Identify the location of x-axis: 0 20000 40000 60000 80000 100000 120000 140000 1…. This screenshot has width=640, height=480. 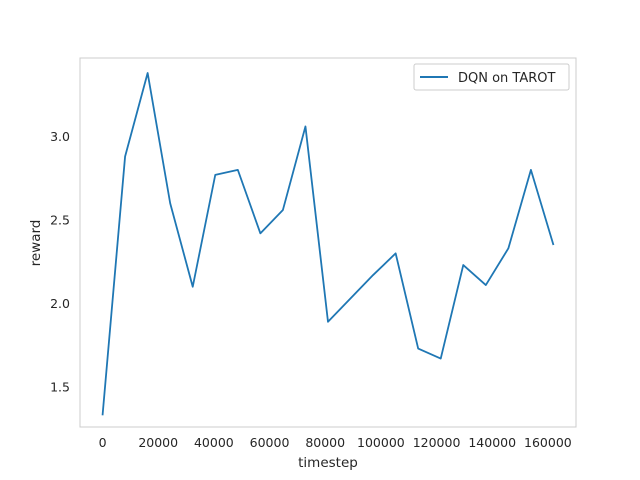
(335, 442).